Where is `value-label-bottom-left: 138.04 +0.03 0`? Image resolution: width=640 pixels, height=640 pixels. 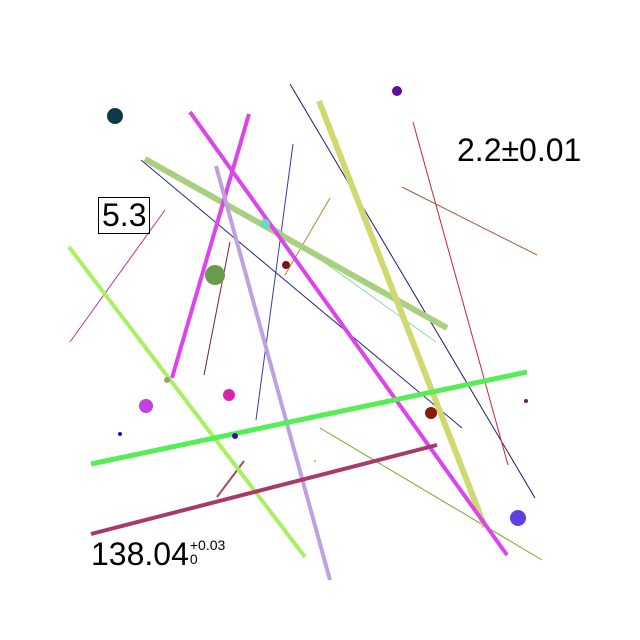 value-label-bottom-left: 138.04 +0.03 0 is located at coordinates (158, 554).